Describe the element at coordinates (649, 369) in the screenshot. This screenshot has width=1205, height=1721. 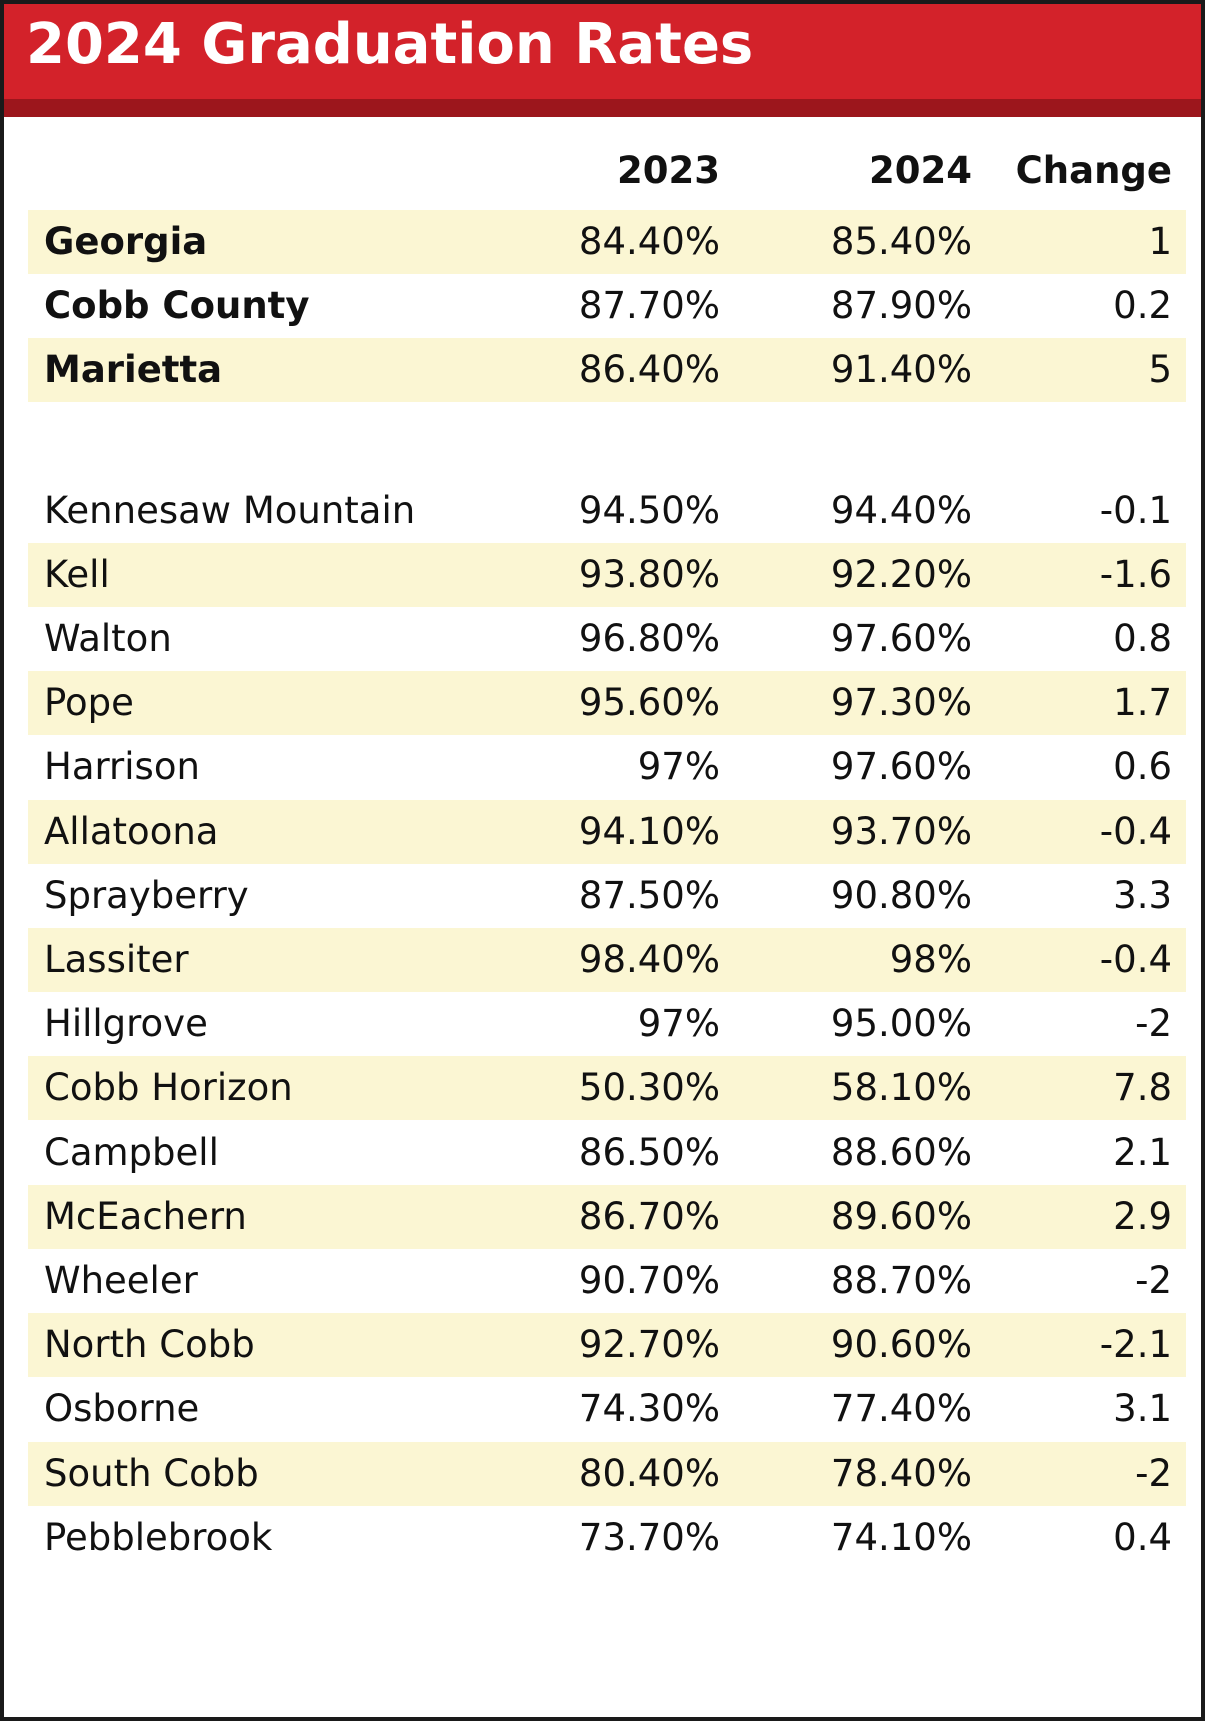
I see `row-value-2023: 86.40%` at that location.